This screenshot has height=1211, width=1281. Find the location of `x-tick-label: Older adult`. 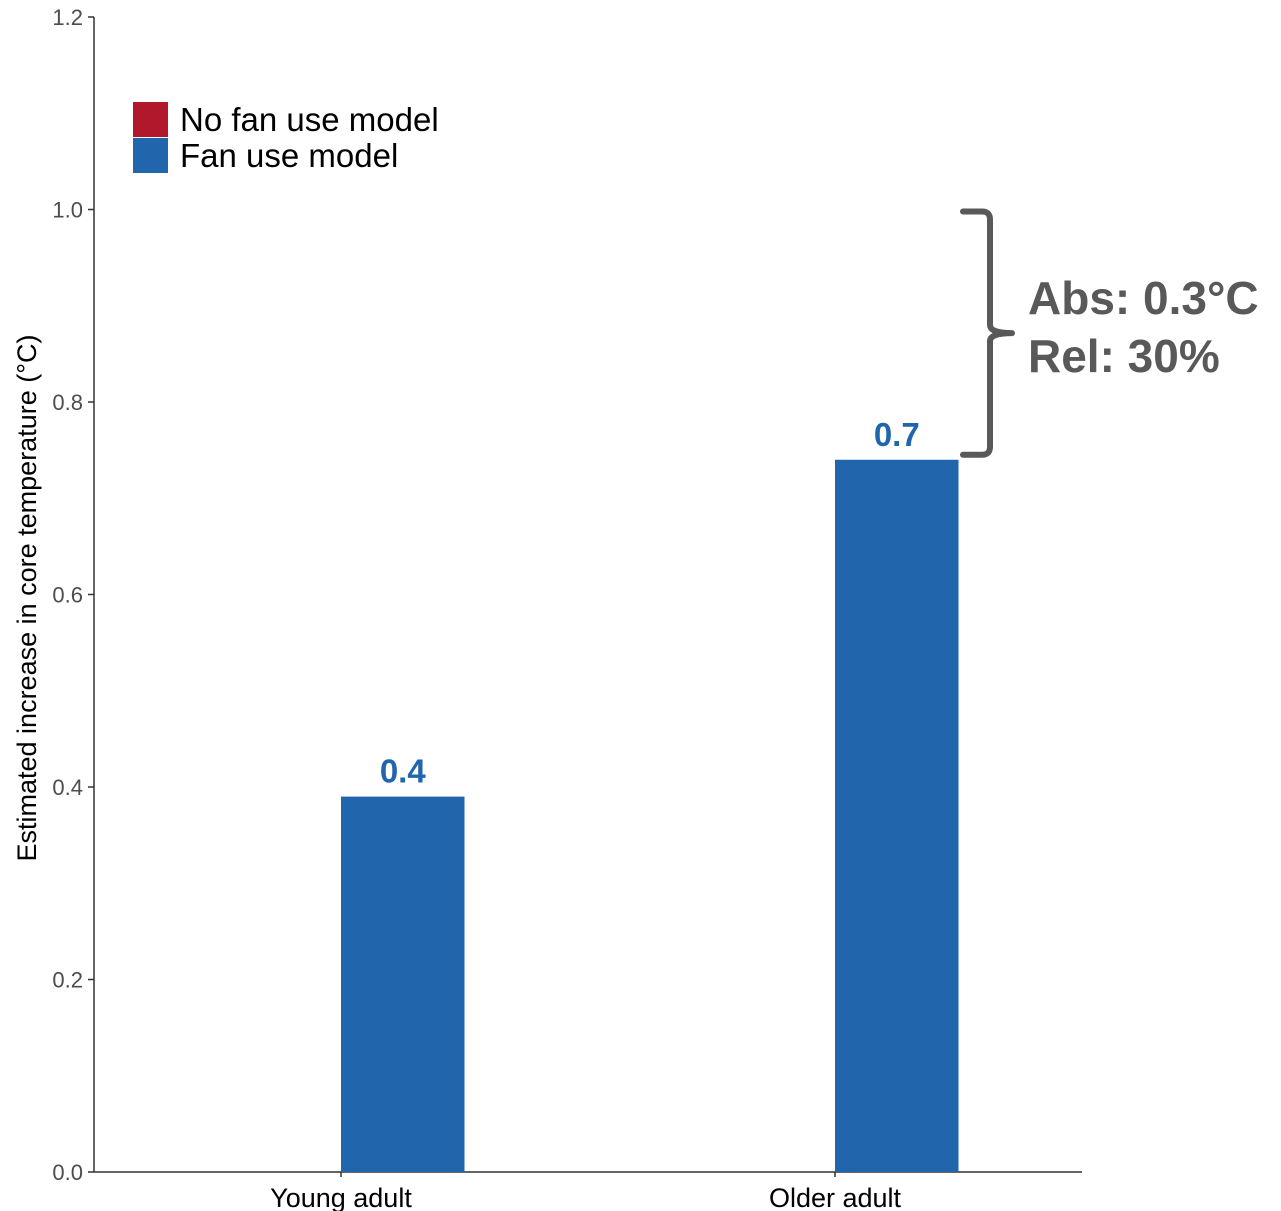

x-tick-label: Older adult is located at coordinates (835, 1197).